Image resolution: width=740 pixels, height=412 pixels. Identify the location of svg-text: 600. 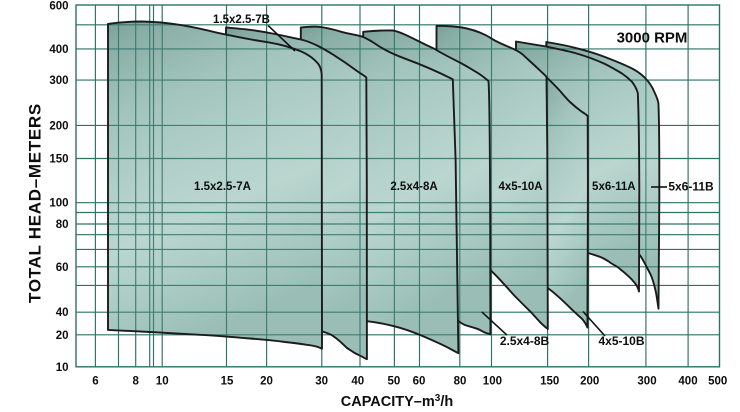
(58, 6).